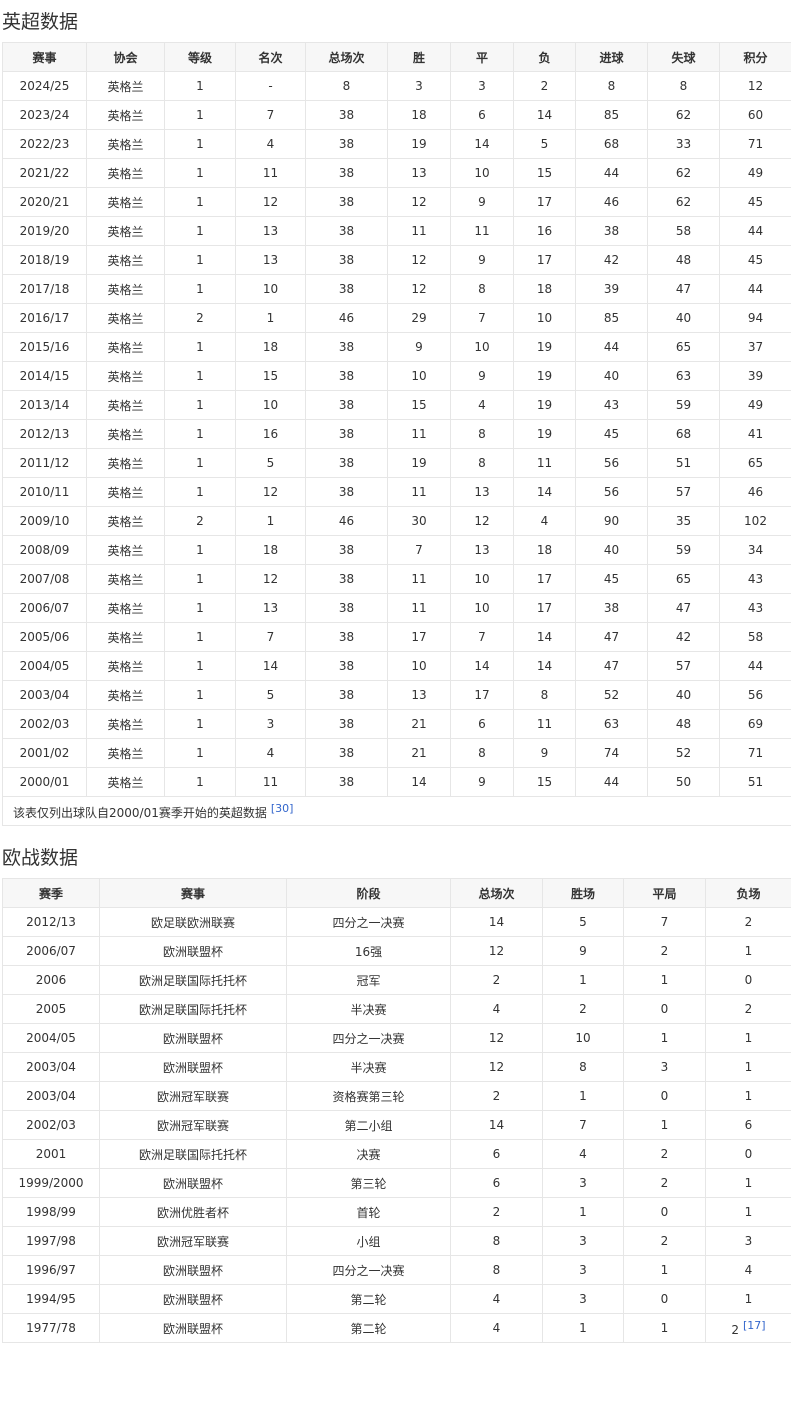  What do you see at coordinates (44, 260) in the screenshot?
I see `table-cell: 2018/19` at bounding box center [44, 260].